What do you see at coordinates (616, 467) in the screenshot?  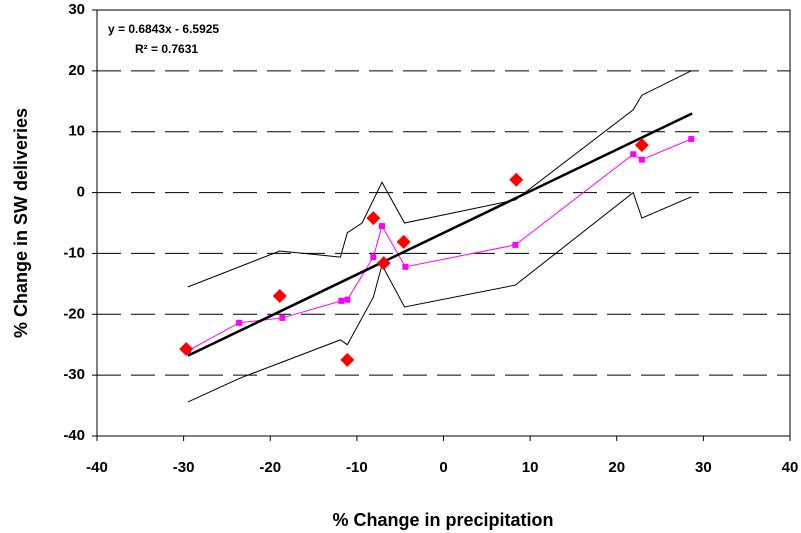 I see `x-tick-label: 20` at bounding box center [616, 467].